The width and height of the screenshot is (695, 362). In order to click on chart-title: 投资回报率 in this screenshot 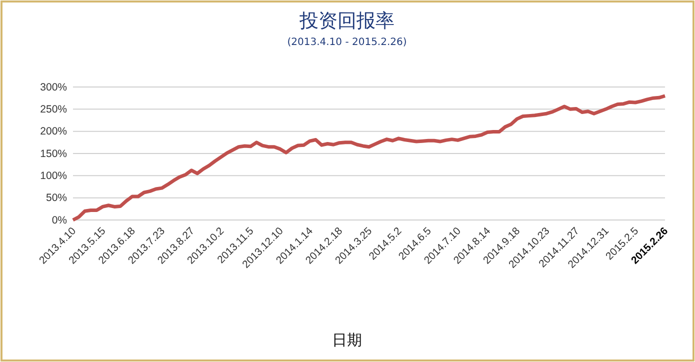, I will do `click(346, 21)`.